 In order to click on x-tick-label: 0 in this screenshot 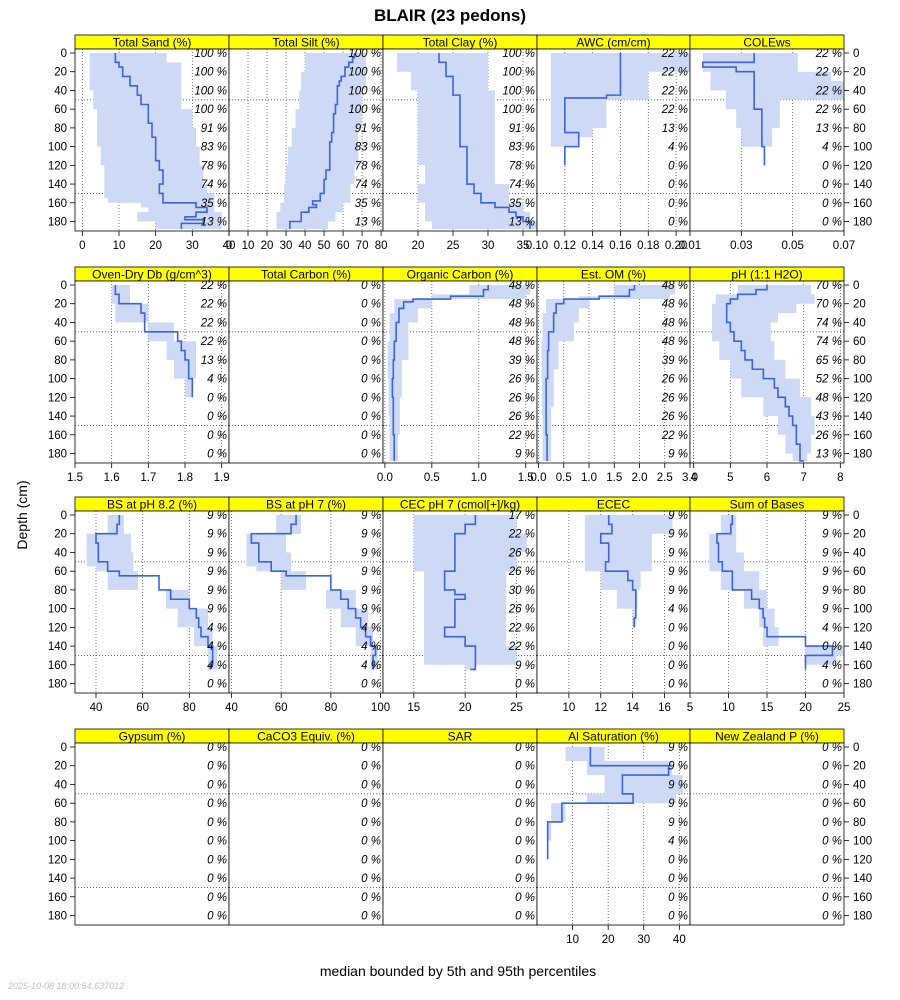, I will do `click(229, 246)`.